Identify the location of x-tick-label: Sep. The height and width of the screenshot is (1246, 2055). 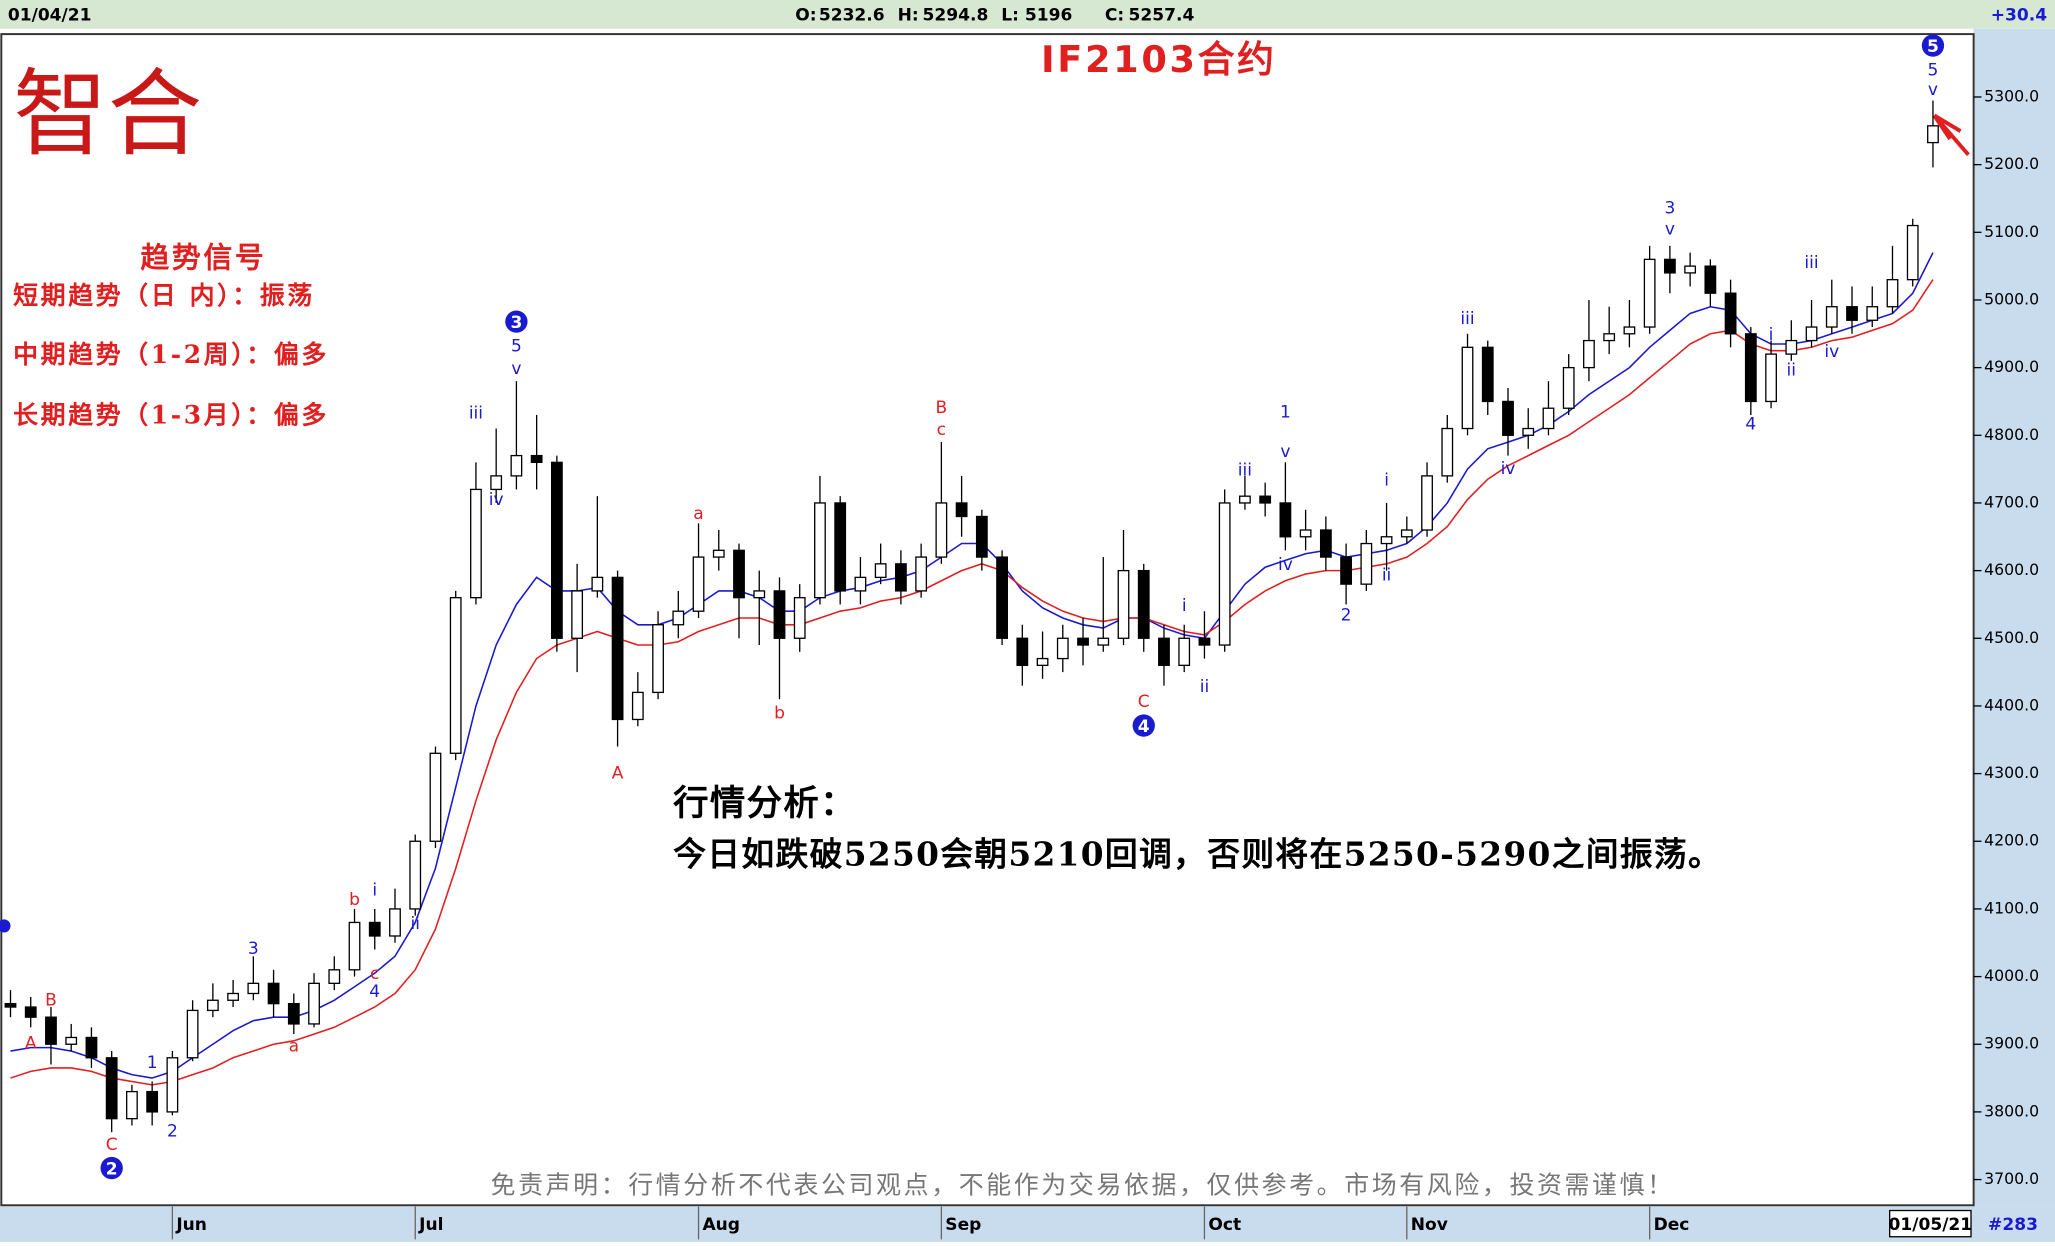
(963, 1225).